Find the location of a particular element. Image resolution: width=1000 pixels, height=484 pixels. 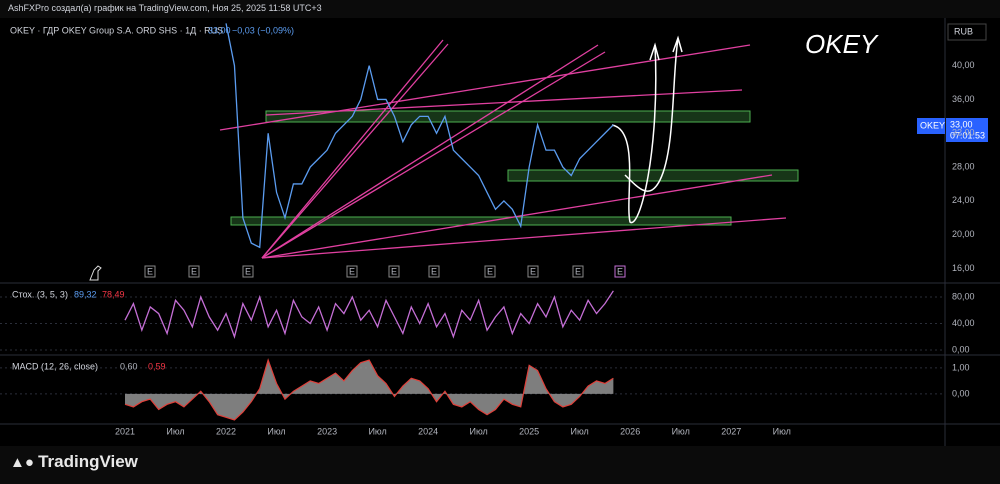

tag-price: 33,00 is located at coordinates (961, 124).